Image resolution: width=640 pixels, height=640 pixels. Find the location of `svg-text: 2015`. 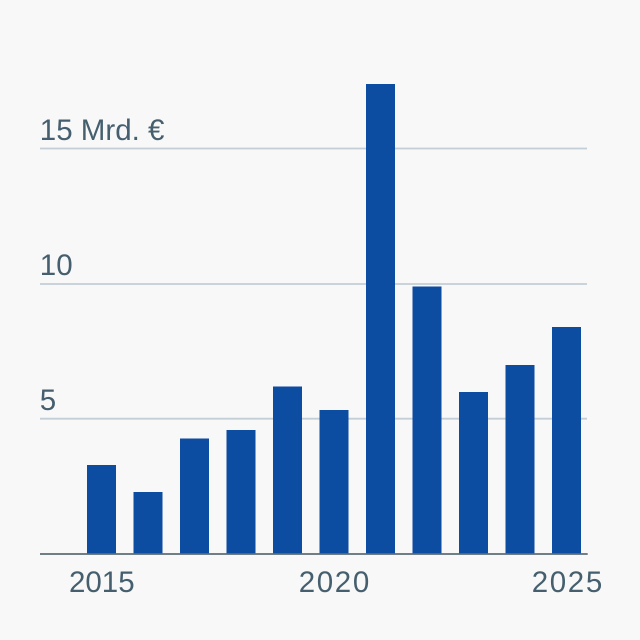

svg-text: 2015 is located at coordinates (102, 582).